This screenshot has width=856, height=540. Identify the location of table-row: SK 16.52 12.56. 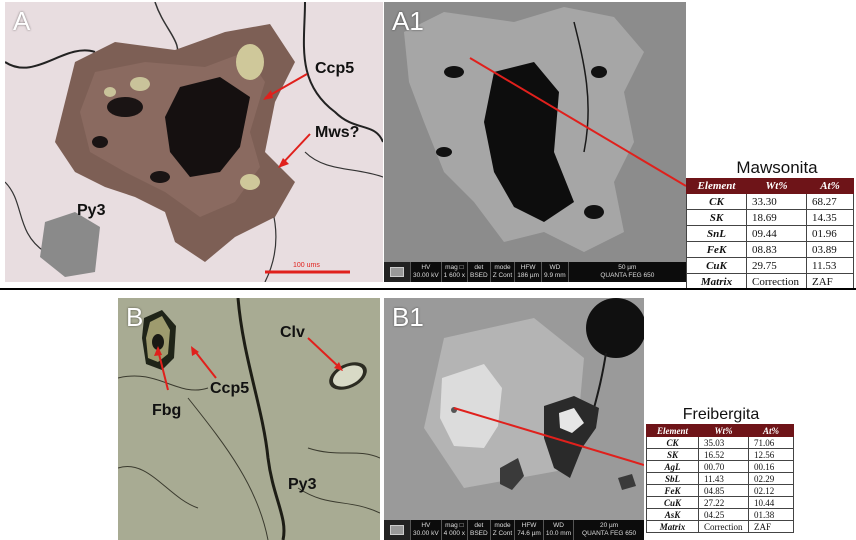
(720, 454).